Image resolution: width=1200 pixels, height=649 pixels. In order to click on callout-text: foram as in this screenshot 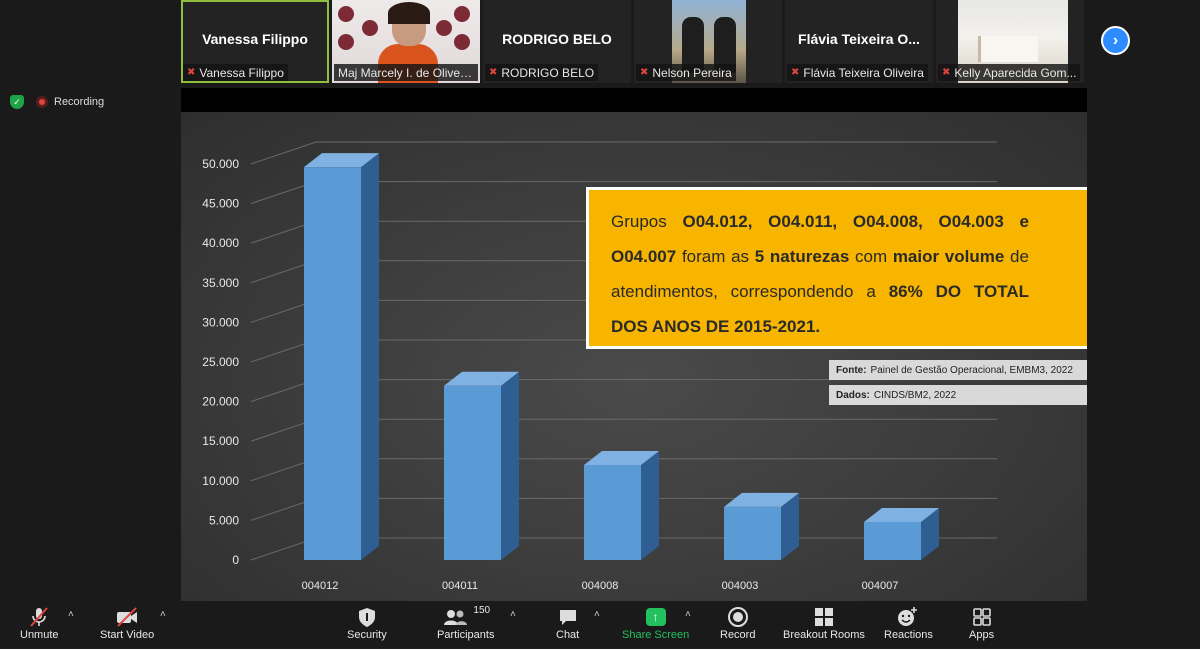, I will do `click(715, 256)`.